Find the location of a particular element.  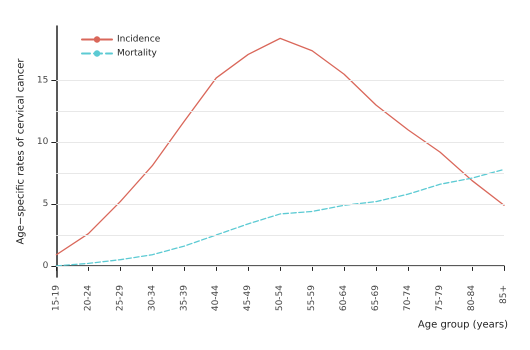

x-tick-label: 25-29 is located at coordinates (120, 298).